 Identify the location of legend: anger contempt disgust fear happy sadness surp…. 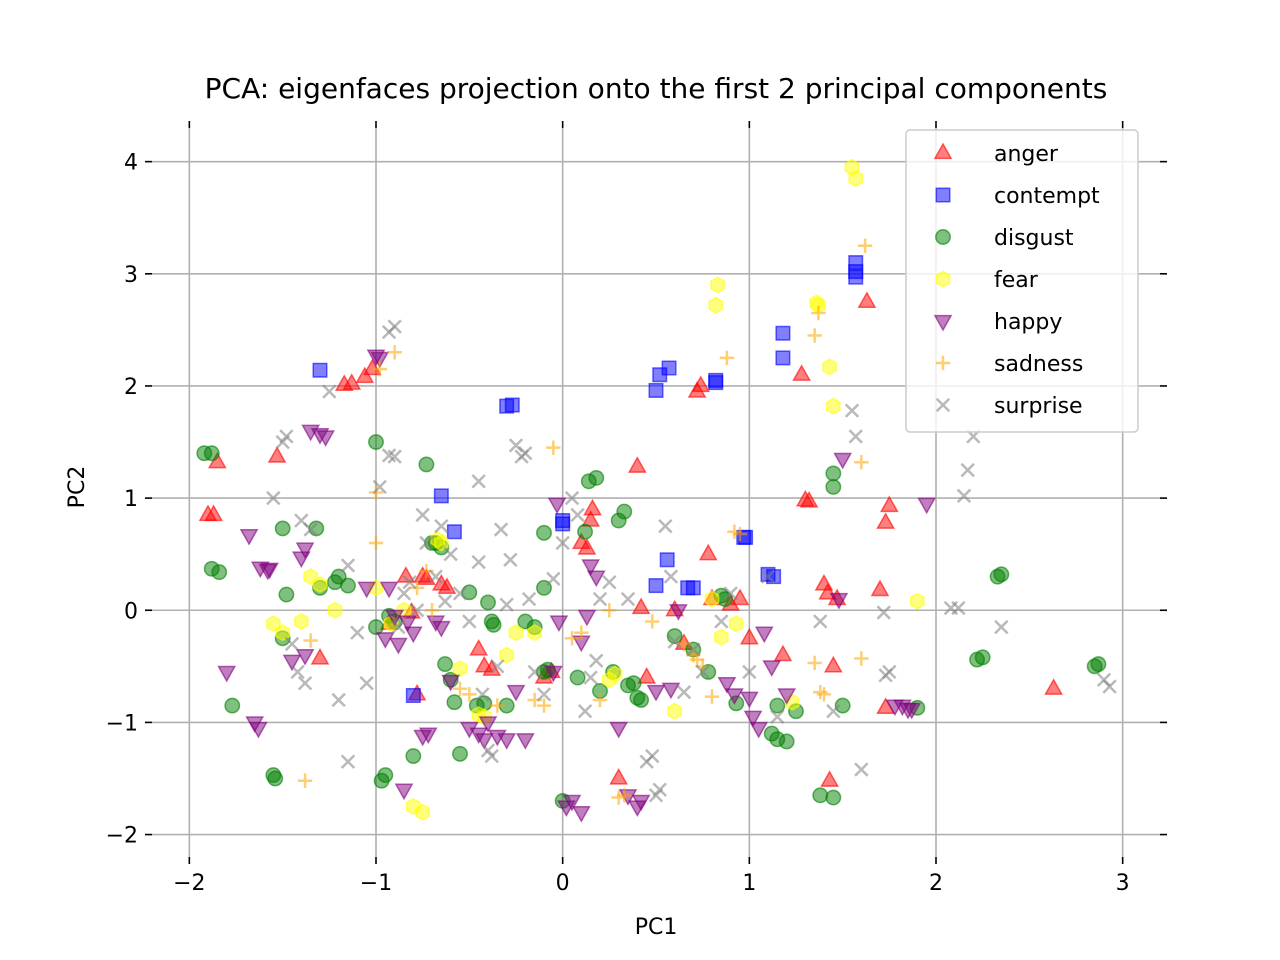
(1022, 281).